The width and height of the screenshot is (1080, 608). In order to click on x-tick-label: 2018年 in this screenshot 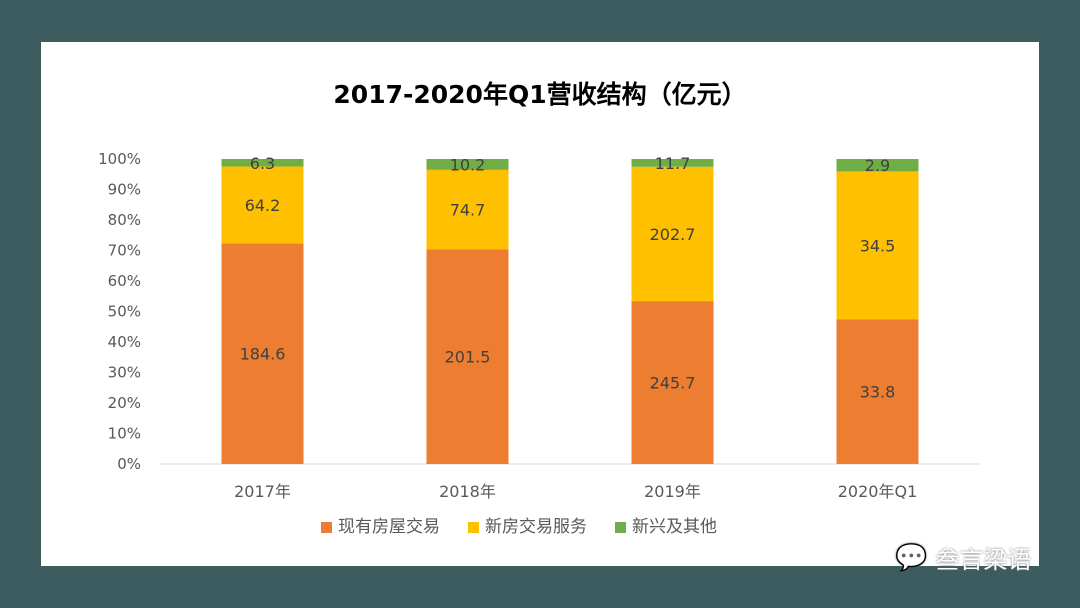, I will do `click(467, 491)`.